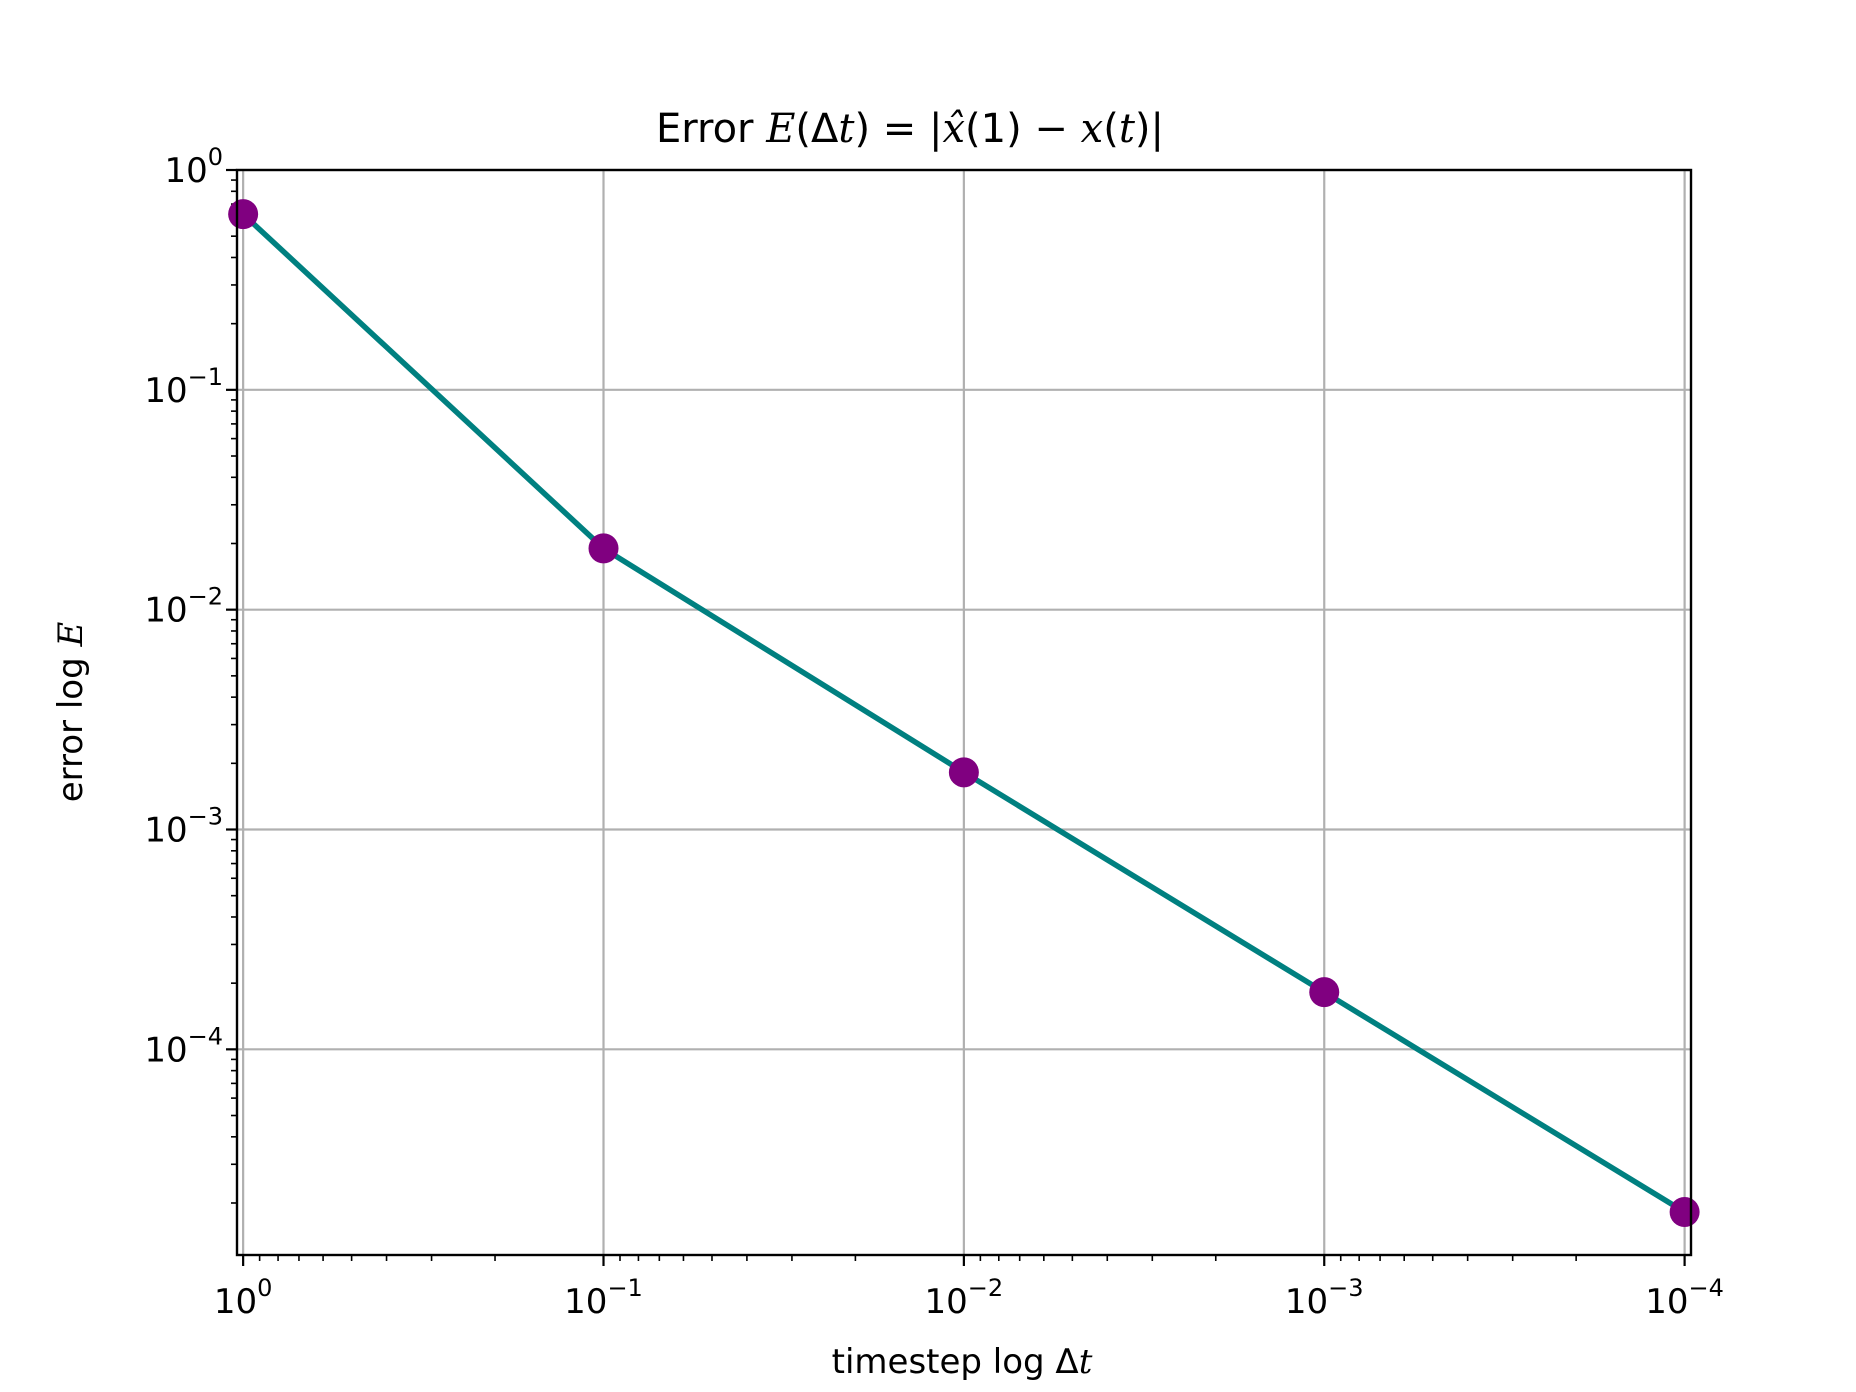  What do you see at coordinates (910, 129) in the screenshot?
I see `chart-title: Error E(Δt) = |x̂(1) − x(t)|` at bounding box center [910, 129].